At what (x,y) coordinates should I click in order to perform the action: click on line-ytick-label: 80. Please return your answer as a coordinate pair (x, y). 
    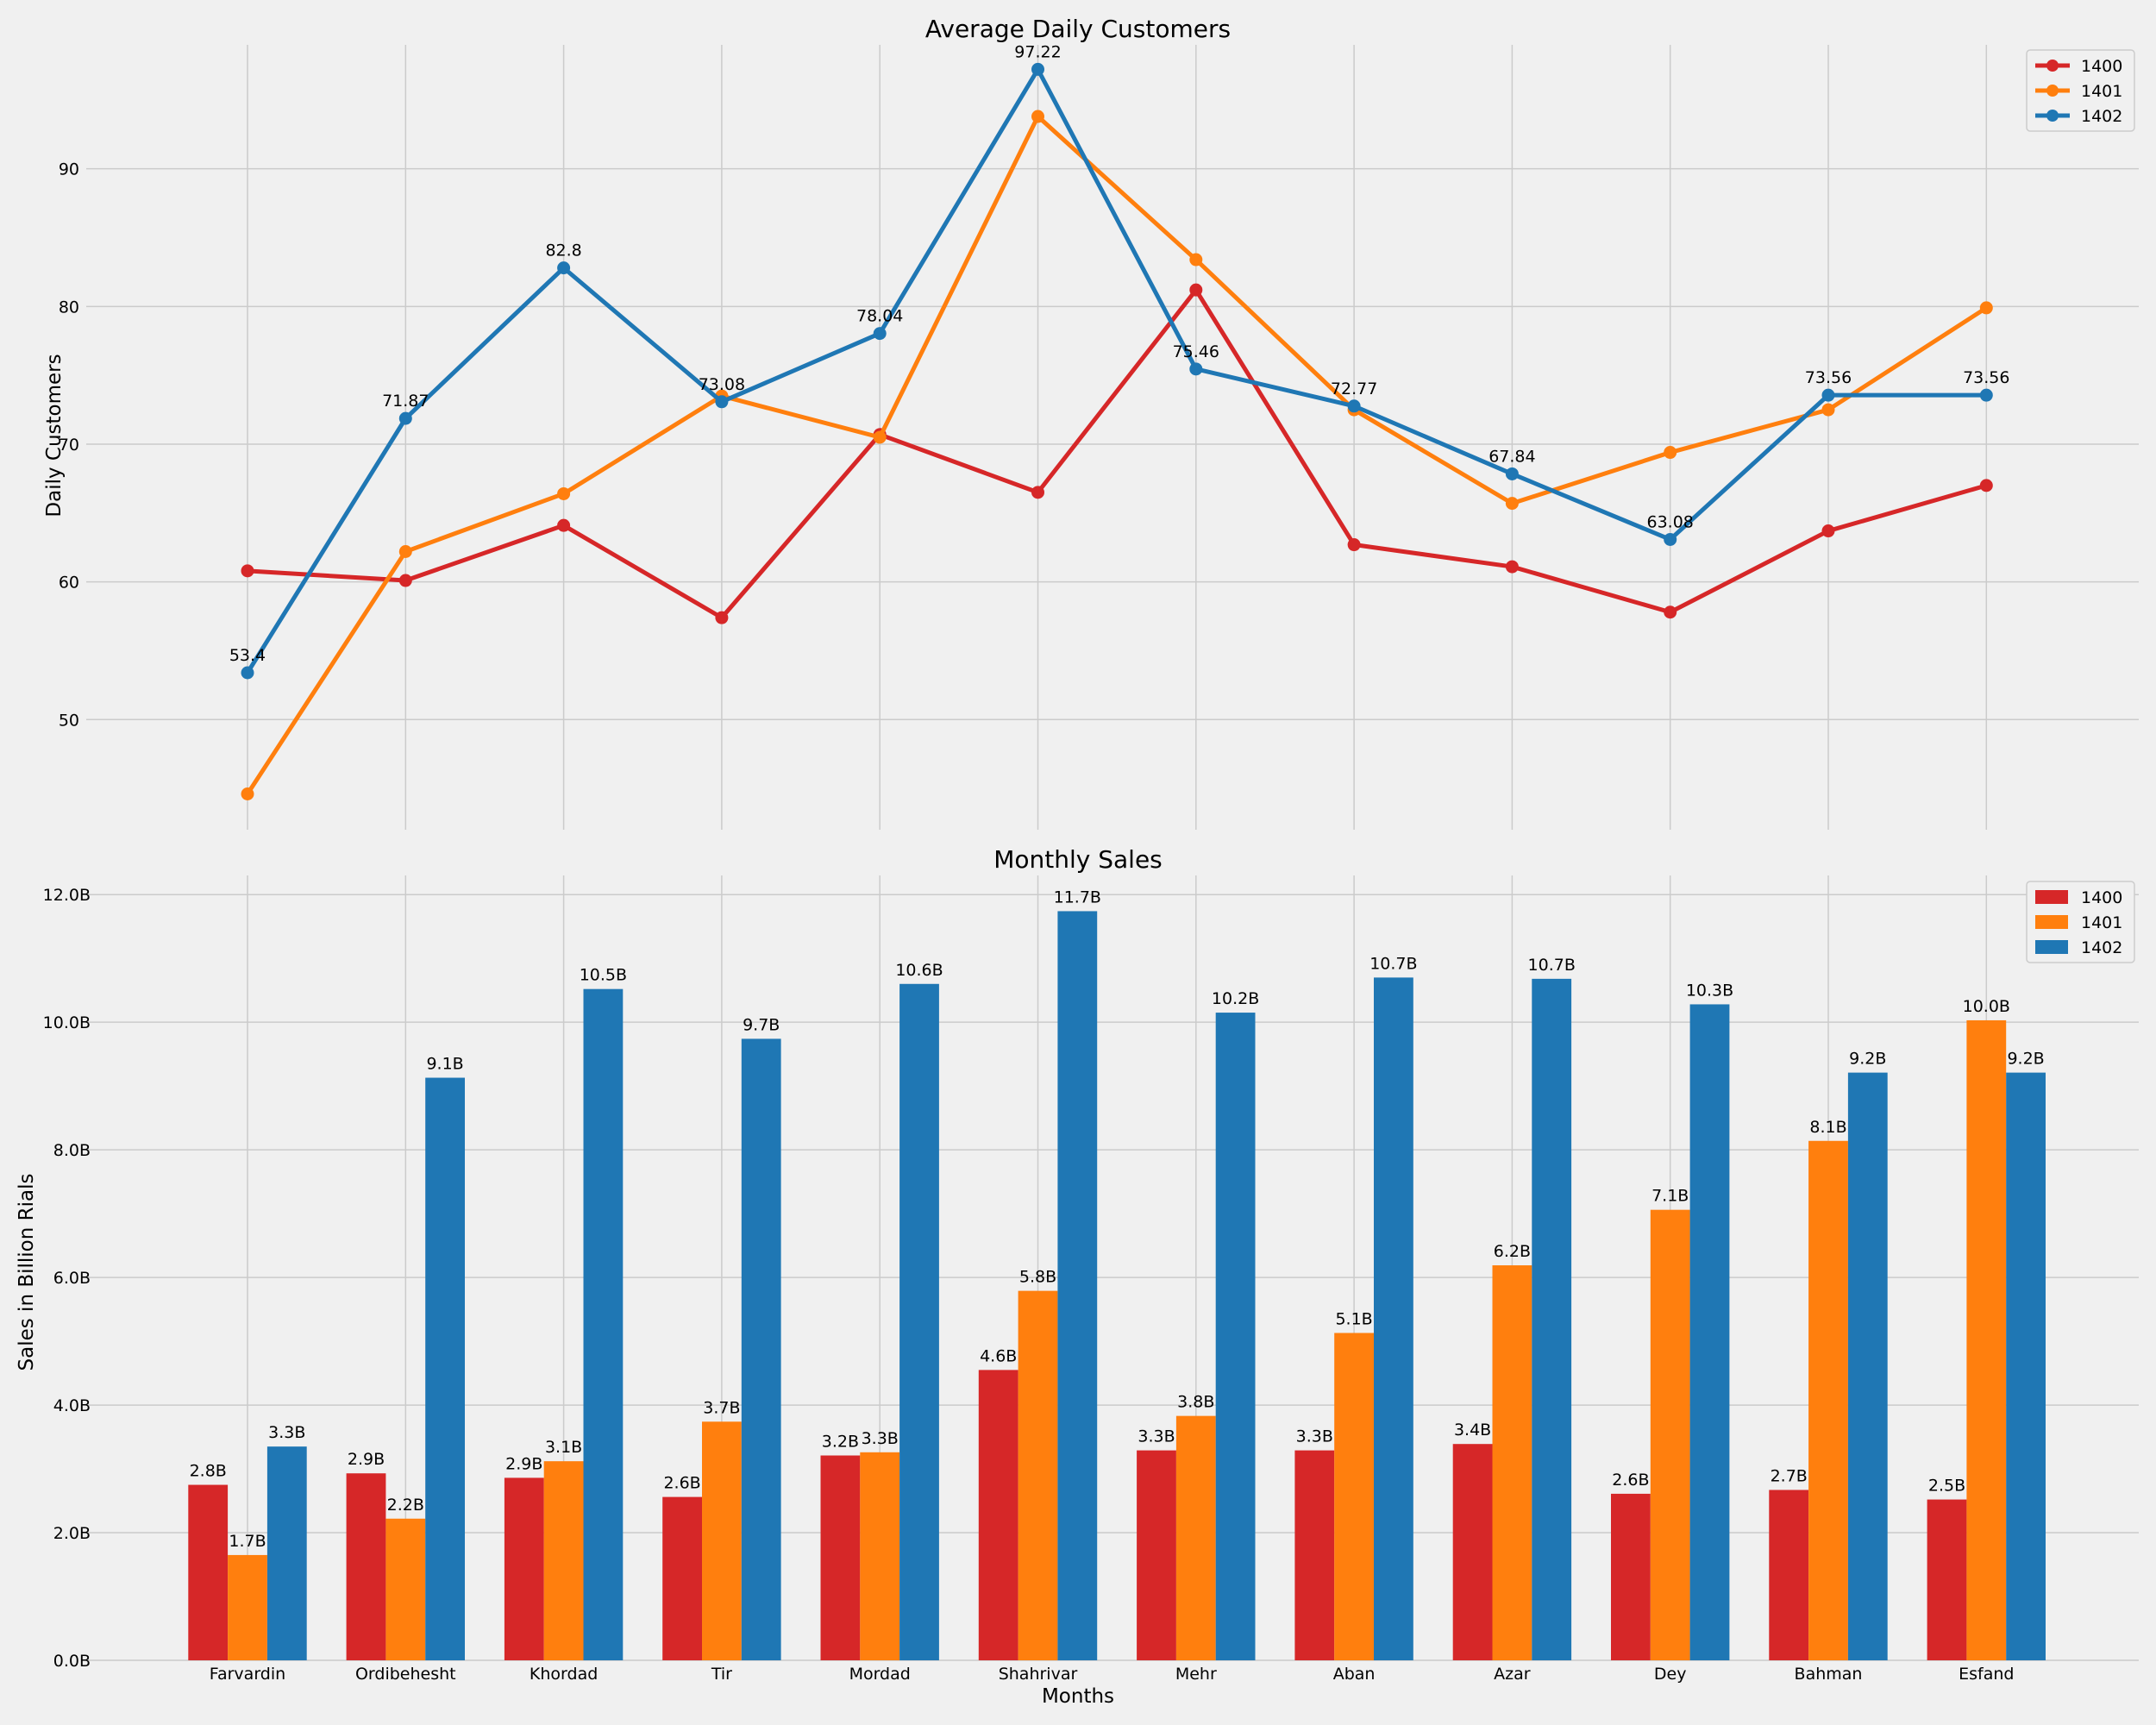
    Looking at the image, I should click on (69, 308).